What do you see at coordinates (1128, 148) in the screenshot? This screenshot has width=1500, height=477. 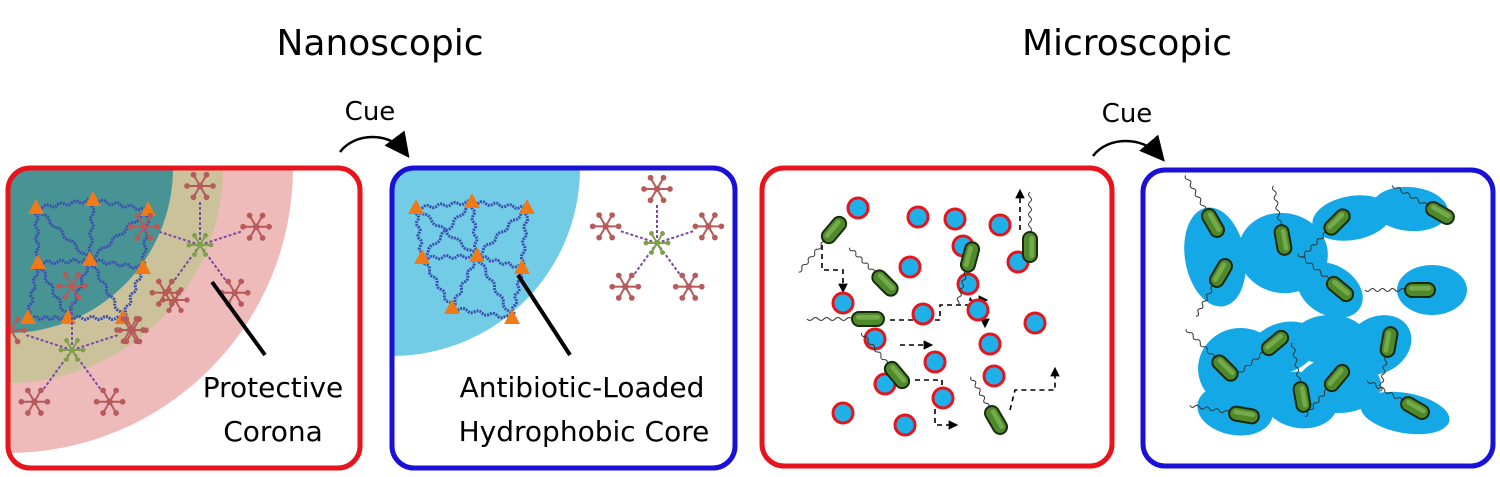 I see `curved-arrow-icon` at bounding box center [1128, 148].